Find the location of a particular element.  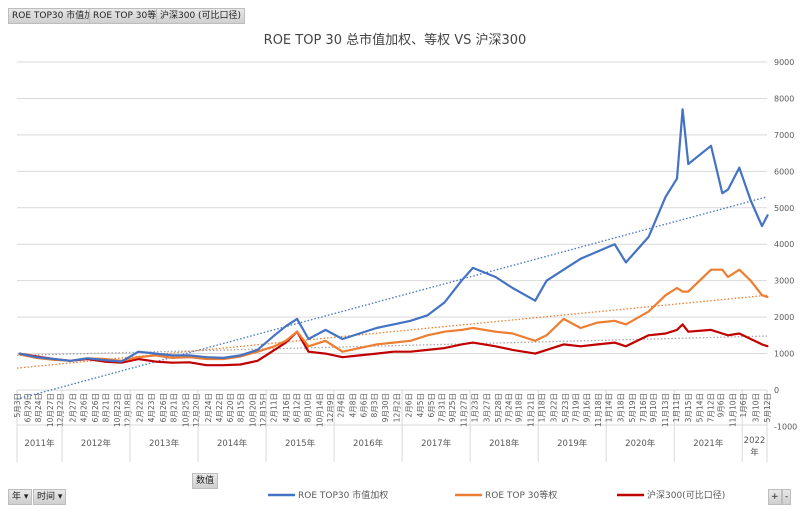

x-tick-label: 9月6日 is located at coordinates (721, 405).